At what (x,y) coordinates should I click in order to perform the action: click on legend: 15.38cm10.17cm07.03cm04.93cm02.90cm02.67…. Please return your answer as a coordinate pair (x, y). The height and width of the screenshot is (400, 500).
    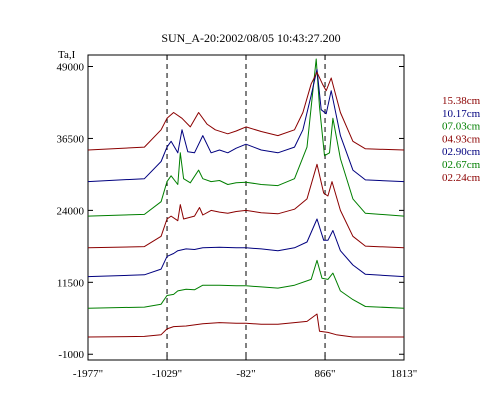
    Looking at the image, I should click on (461, 139).